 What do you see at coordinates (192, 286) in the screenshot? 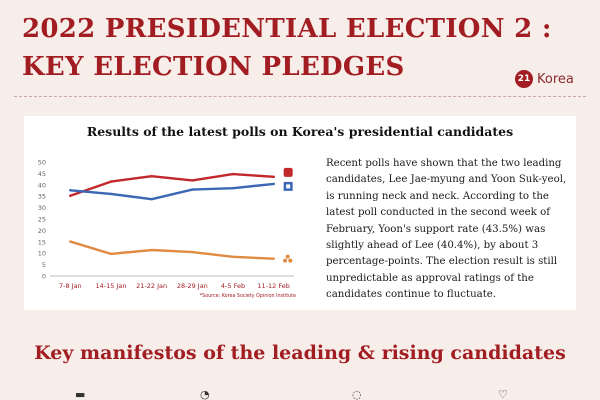
I see `x-tick-label: 28-29 Jan` at bounding box center [192, 286].